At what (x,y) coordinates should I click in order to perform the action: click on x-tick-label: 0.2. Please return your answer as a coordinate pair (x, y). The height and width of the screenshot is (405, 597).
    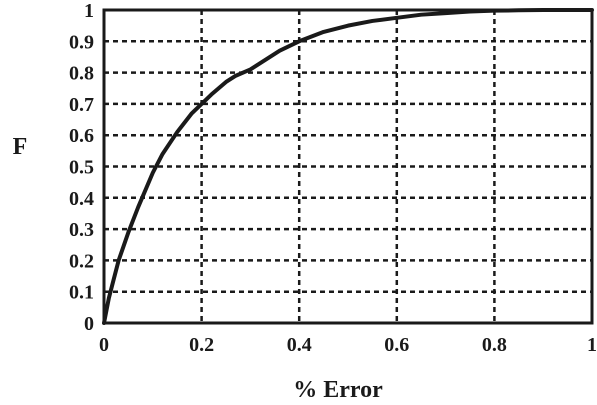
    Looking at the image, I should click on (201, 345).